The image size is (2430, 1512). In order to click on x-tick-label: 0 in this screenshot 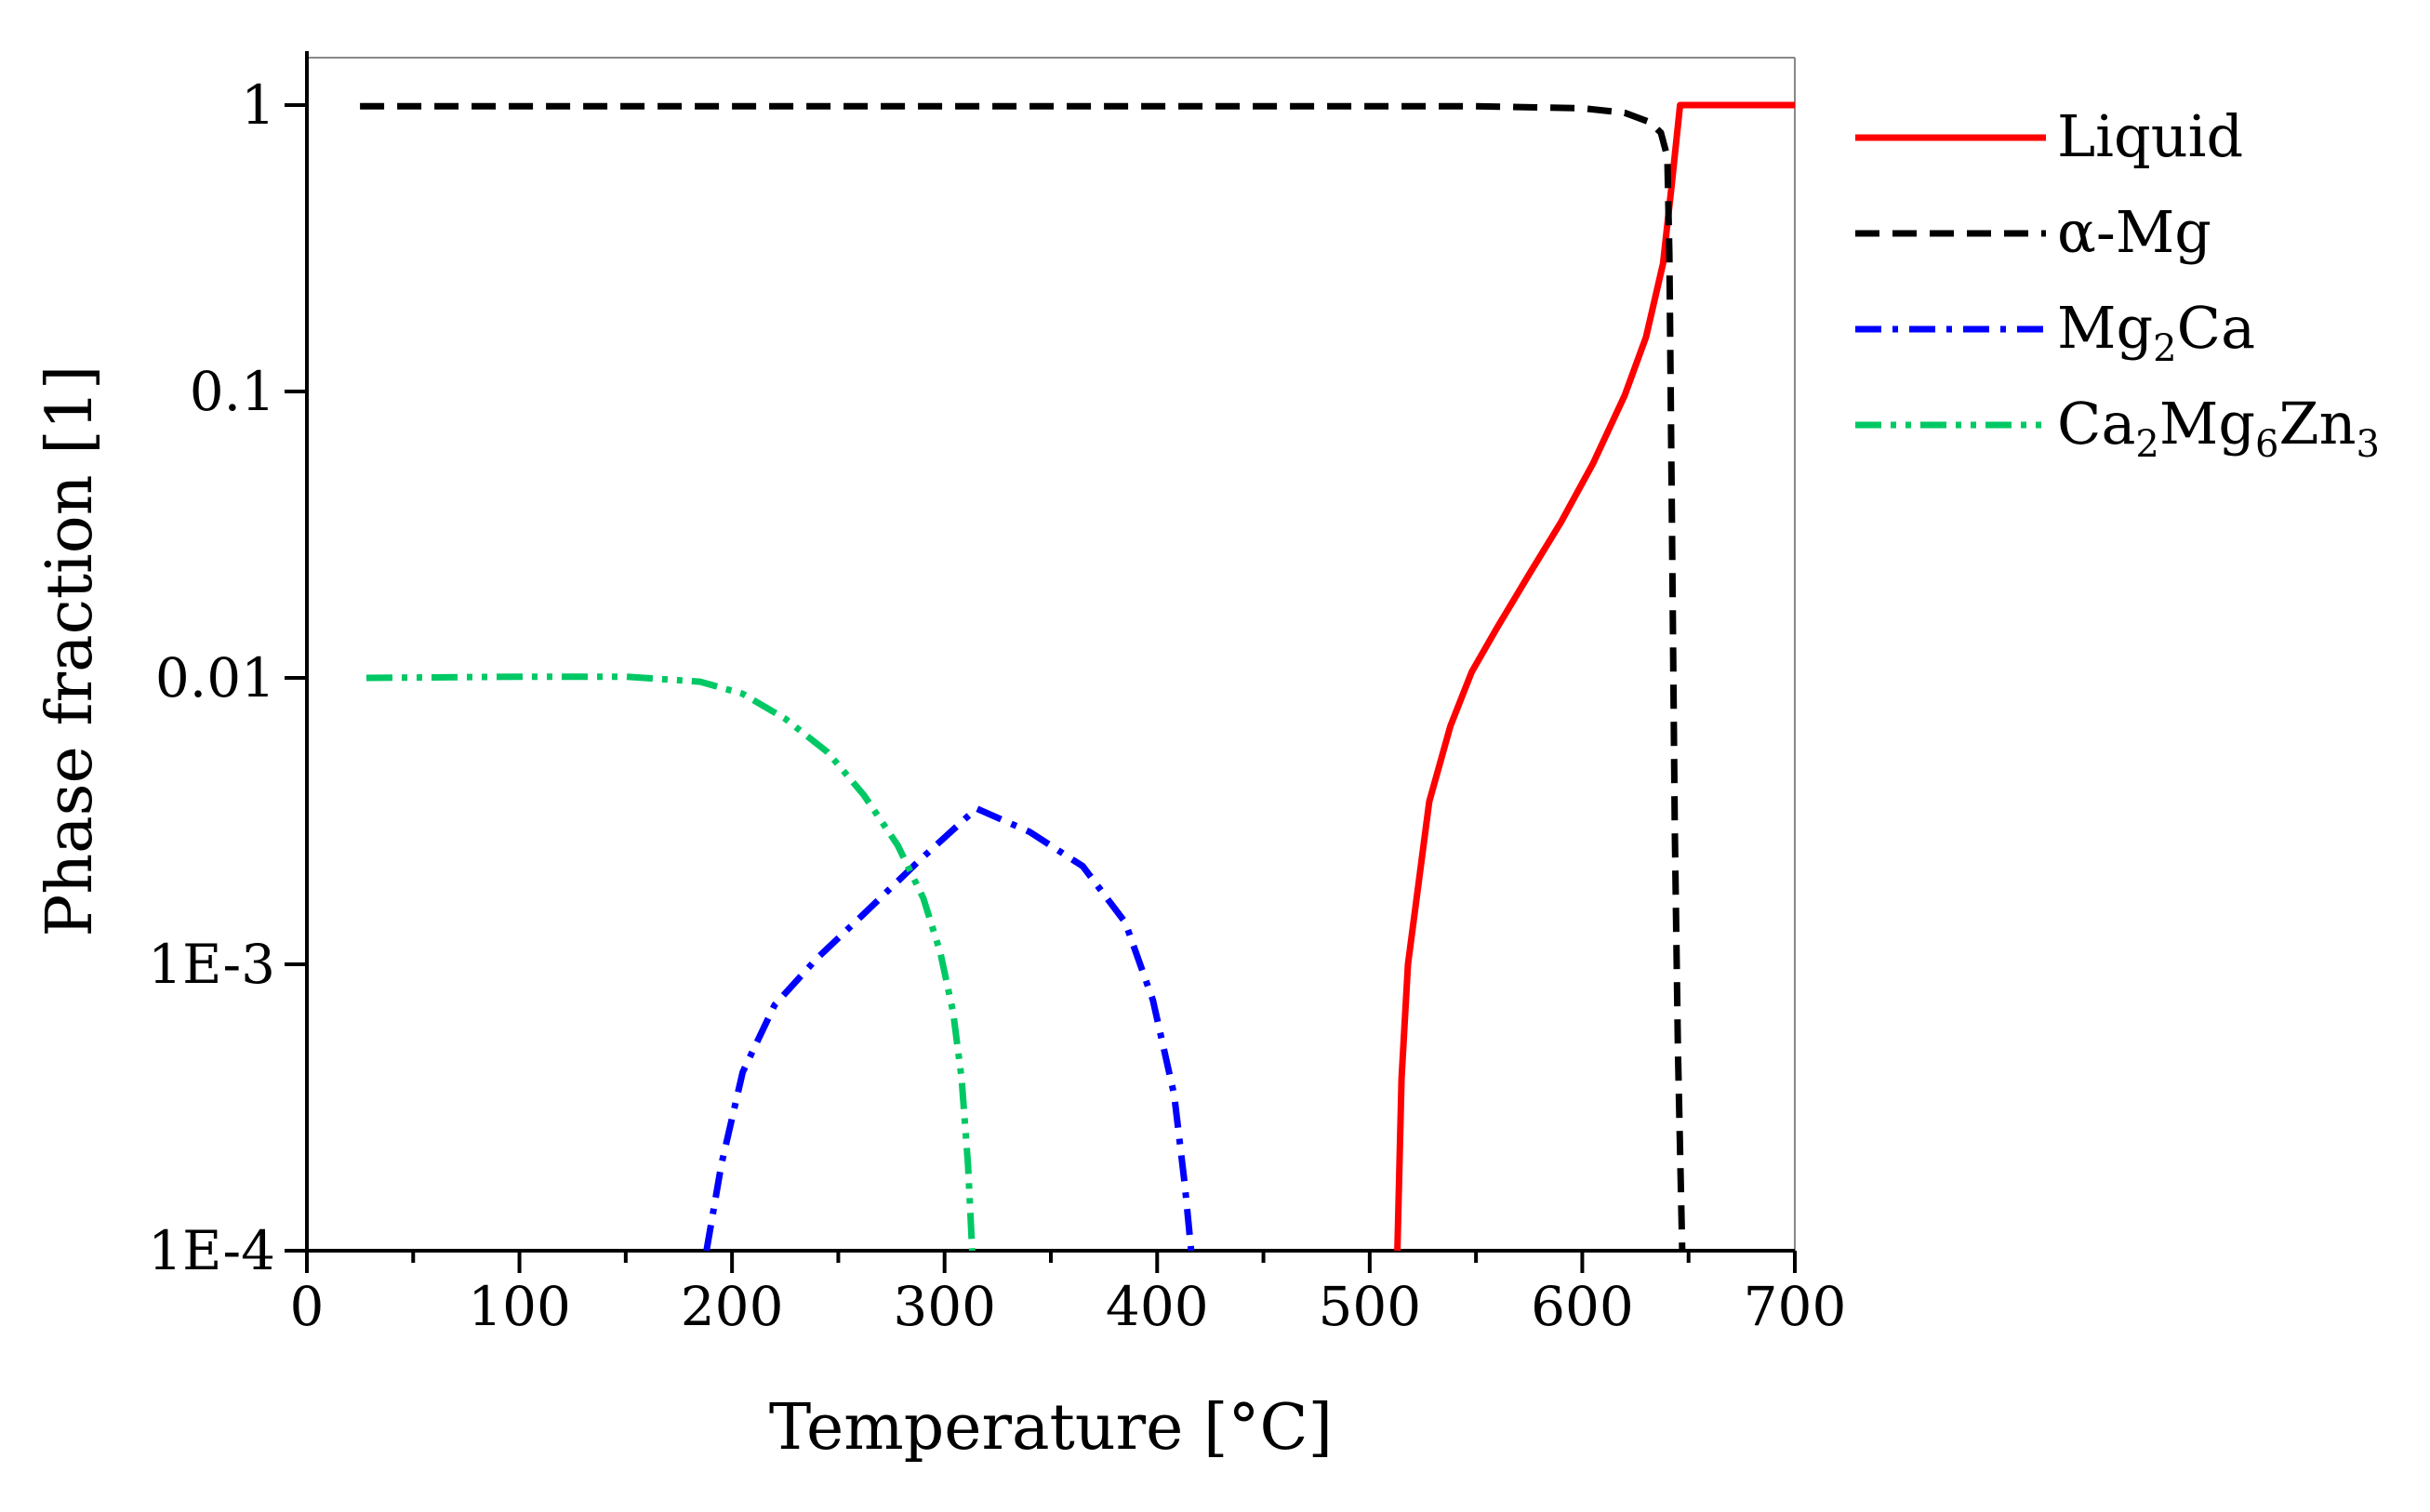, I will do `click(307, 1306)`.